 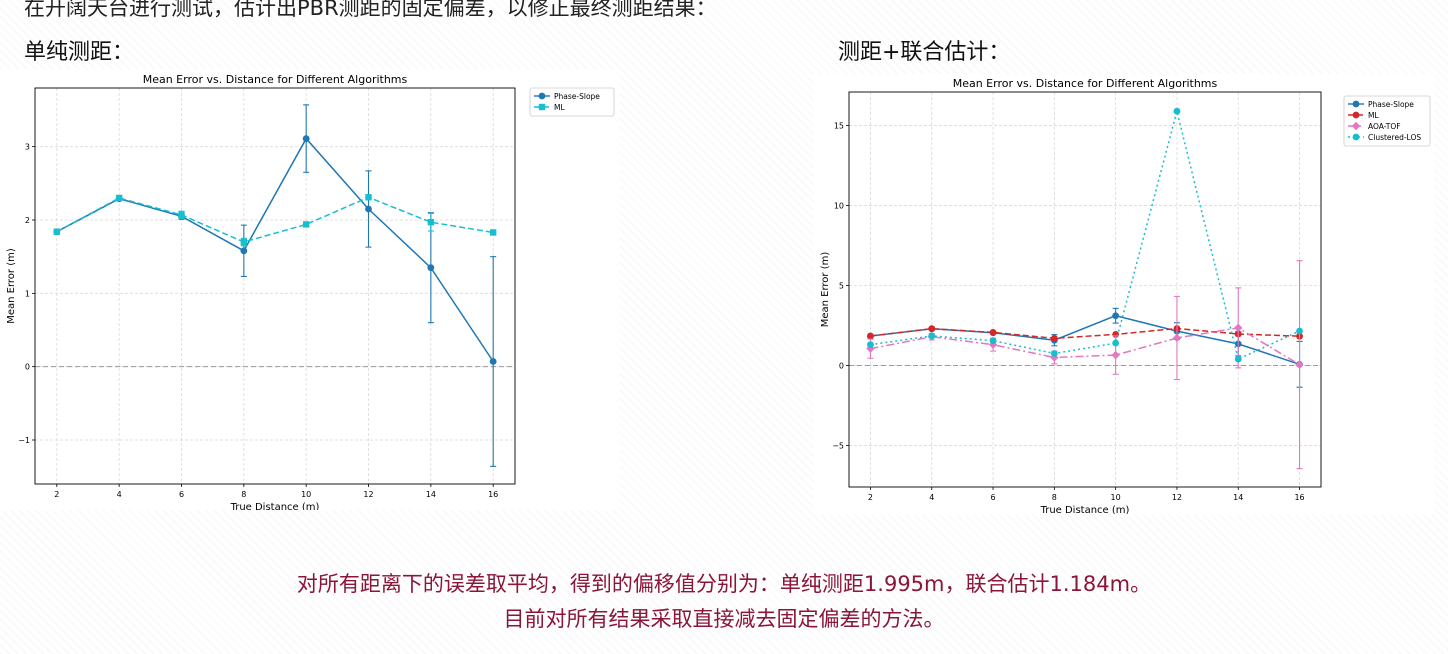 What do you see at coordinates (79, 52) in the screenshot?
I see `label-single-ranging: 单纯测距：` at bounding box center [79, 52].